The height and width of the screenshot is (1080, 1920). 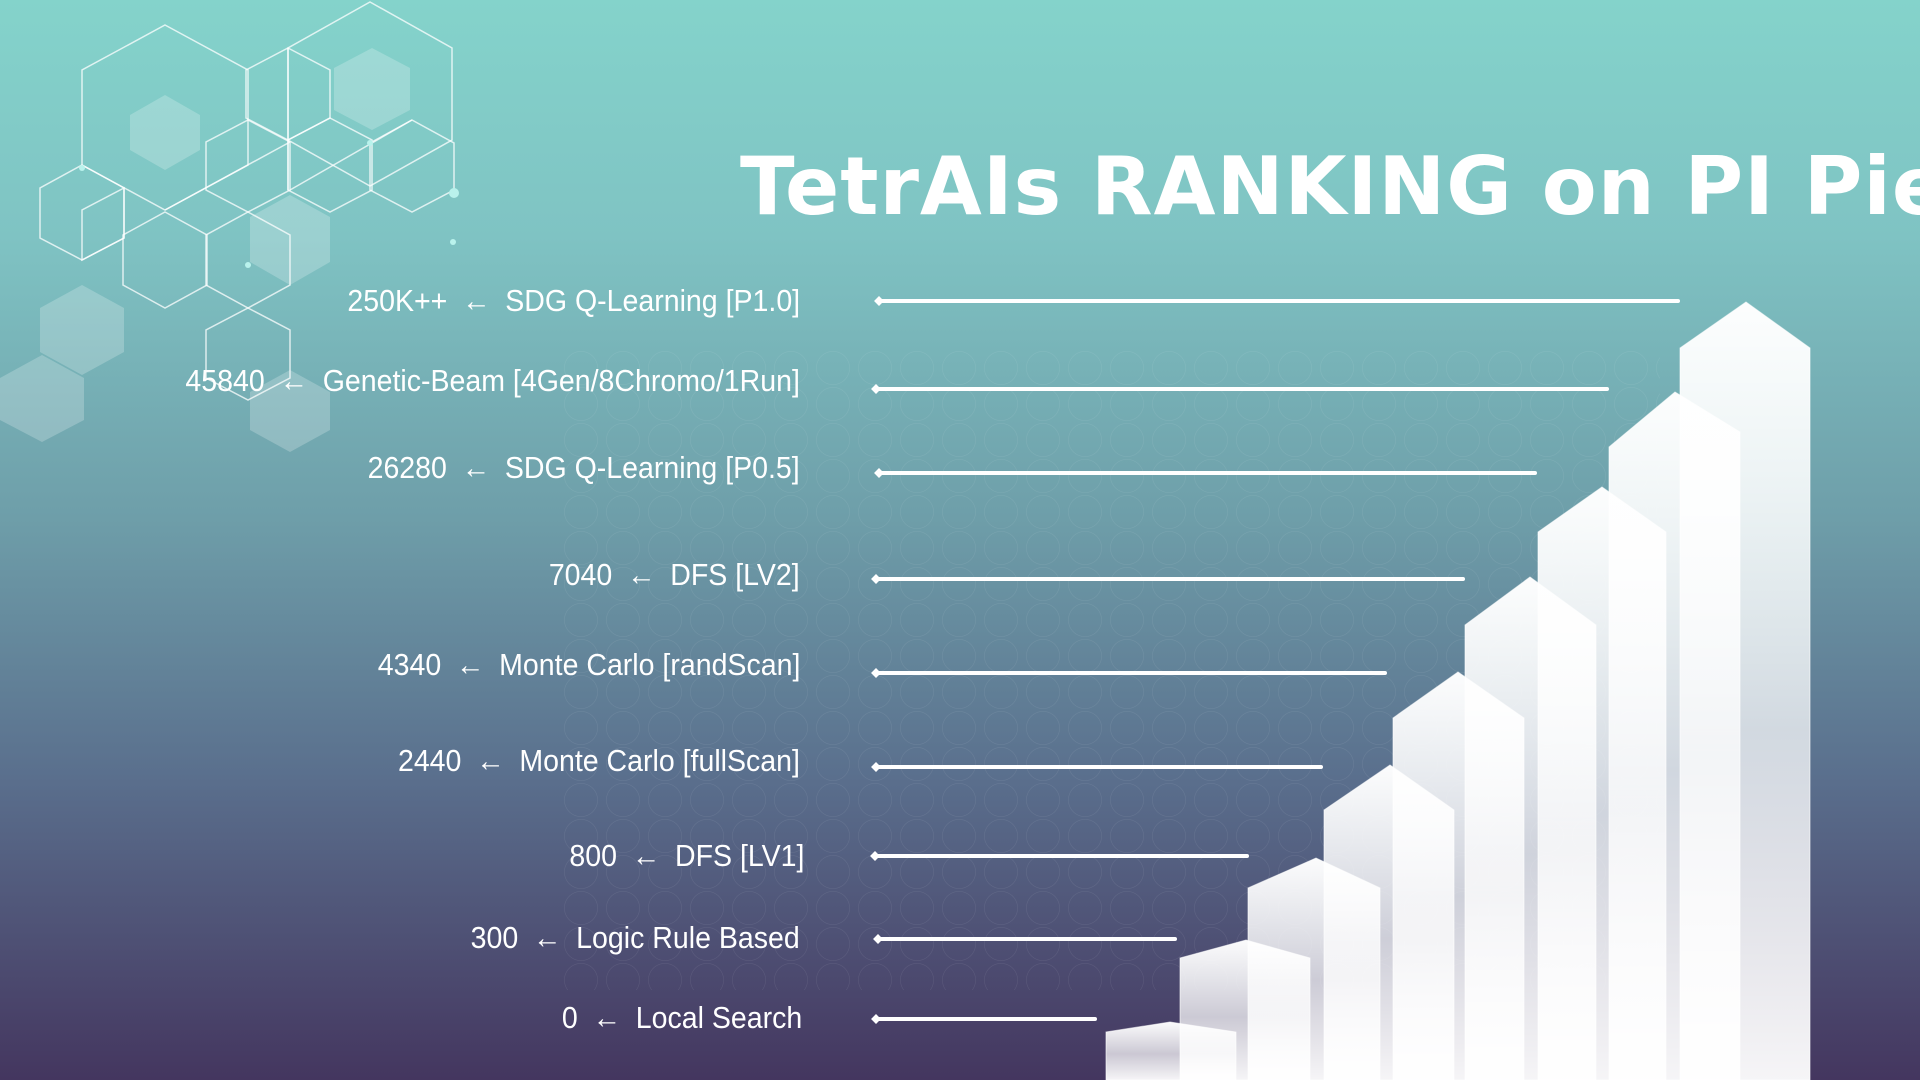 What do you see at coordinates (649, 664) in the screenshot?
I see `algorithm-name: Monte Carlo [randScan]` at bounding box center [649, 664].